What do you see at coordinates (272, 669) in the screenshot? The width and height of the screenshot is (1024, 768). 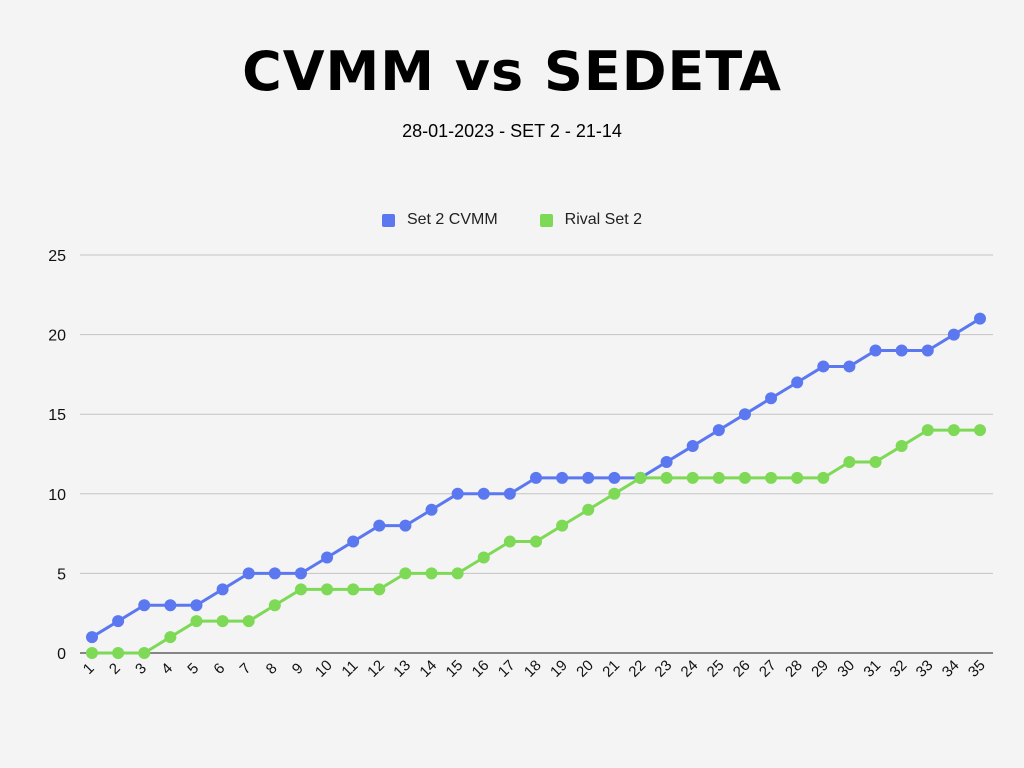 I see `x-tick-label: 8` at bounding box center [272, 669].